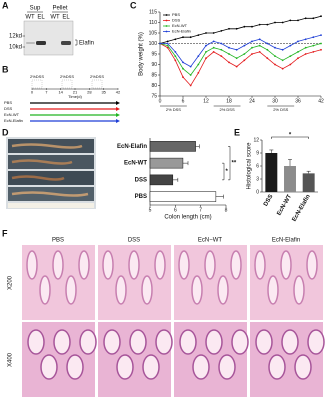  Describe the element at coordinates (153, 44) in the screenshot. I see `y-tick-label: 100` at that location.